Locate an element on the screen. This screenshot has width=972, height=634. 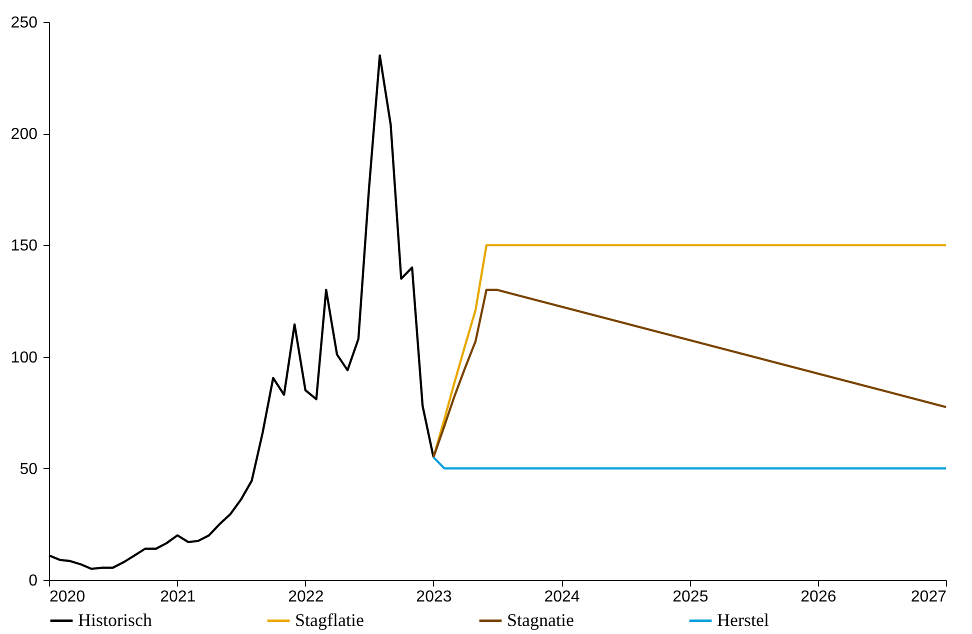
x-tick-label: 2024 is located at coordinates (562, 597).